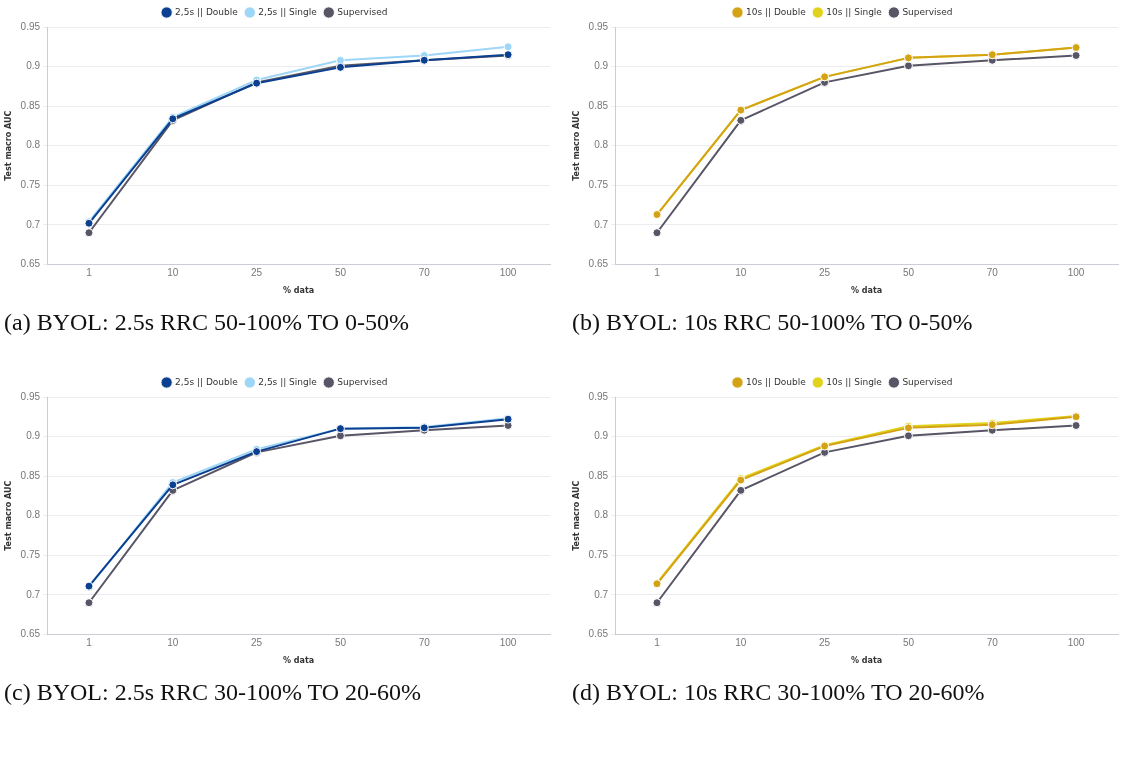 This screenshot has height=769, width=1135. I want to click on text: (b) BYOL: 10s RRC 50-100% TO 0-50%, so click(772, 322).